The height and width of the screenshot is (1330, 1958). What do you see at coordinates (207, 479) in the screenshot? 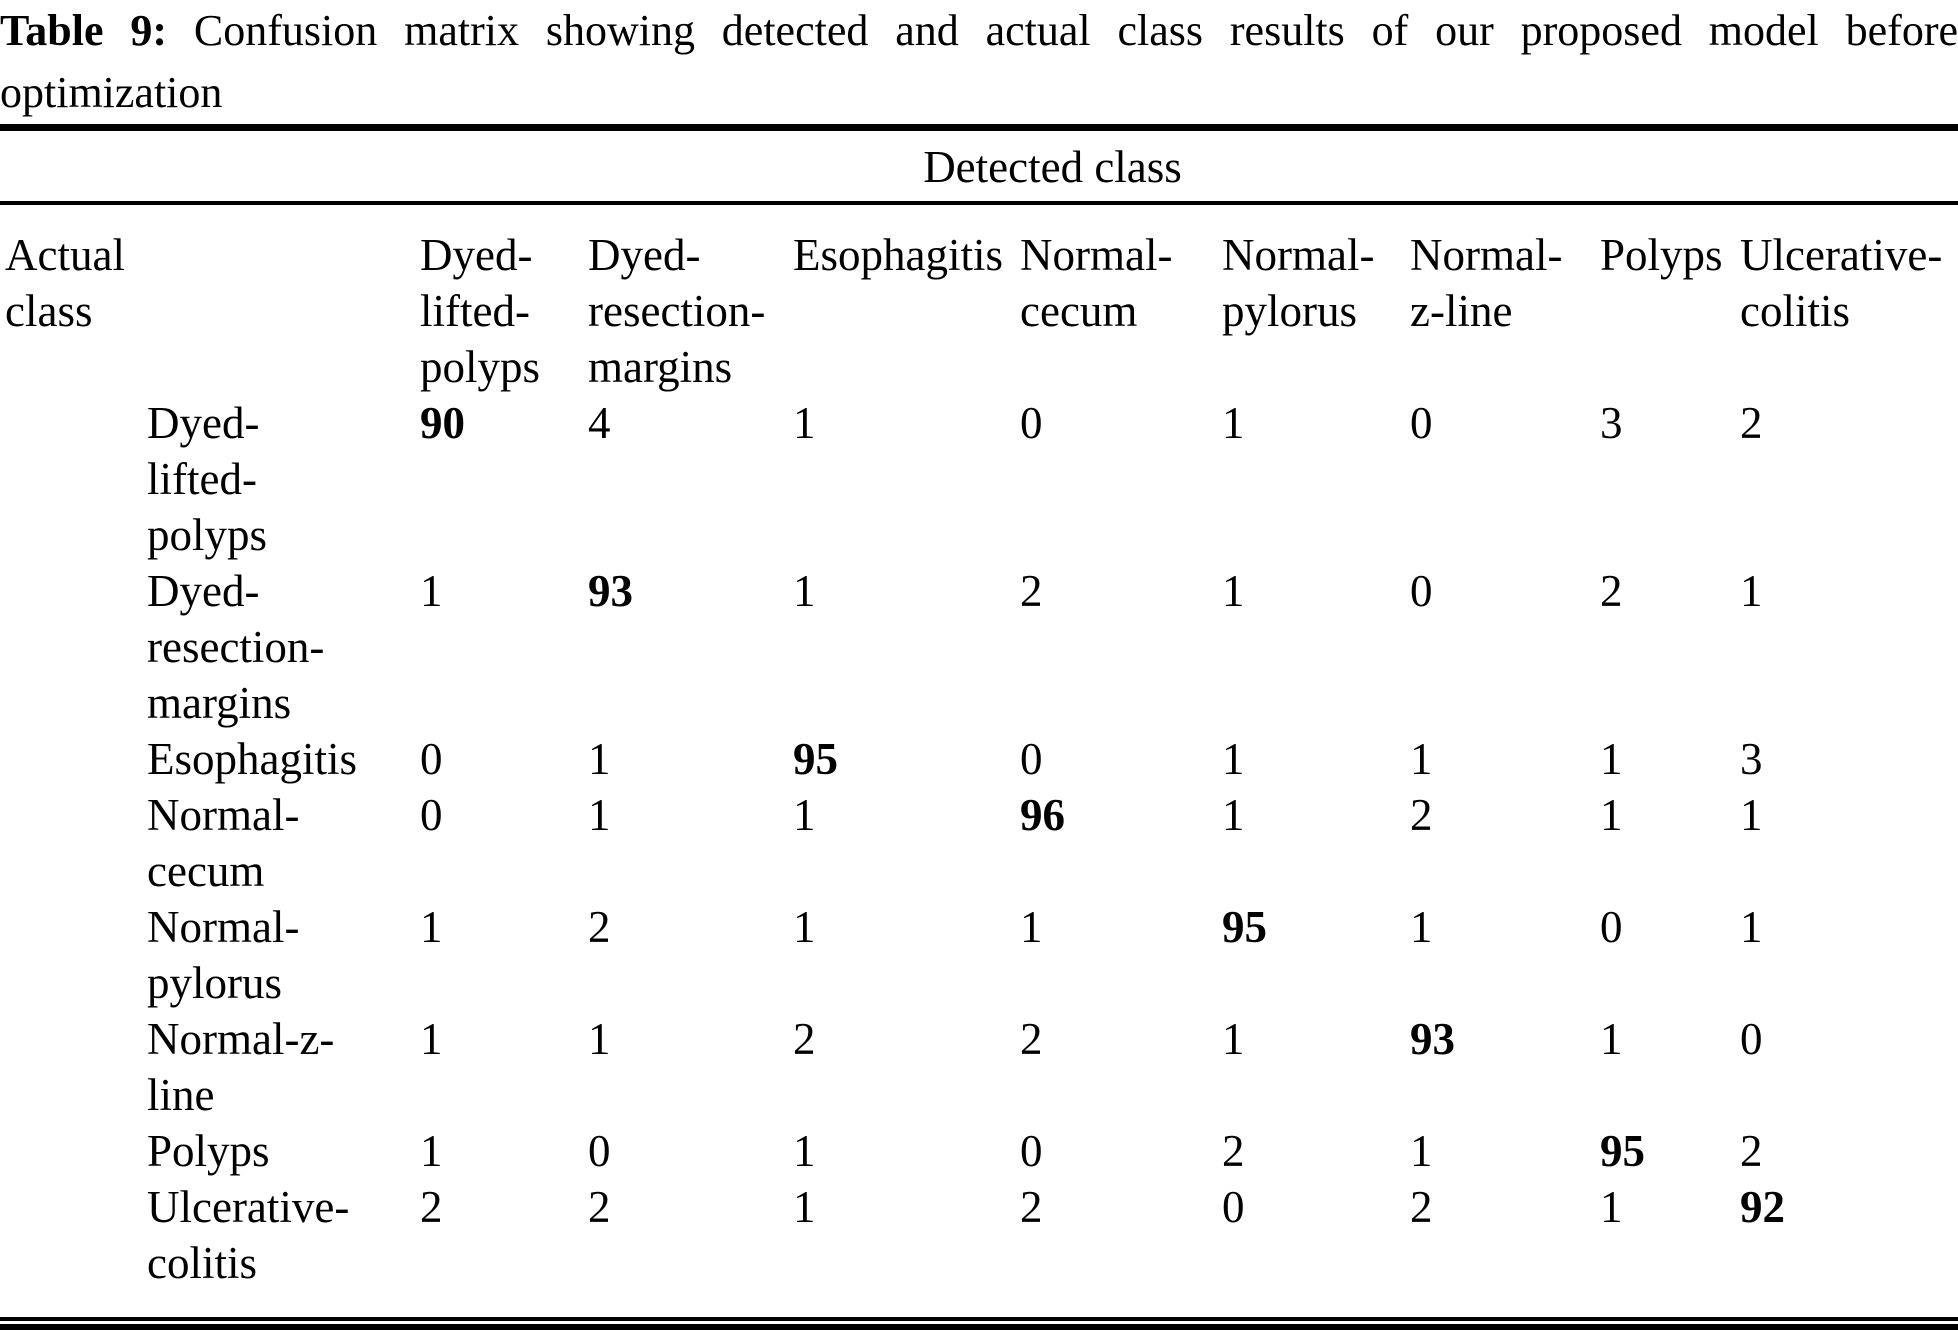
I see `row-label: Dyed-lifted-polyps` at bounding box center [207, 479].